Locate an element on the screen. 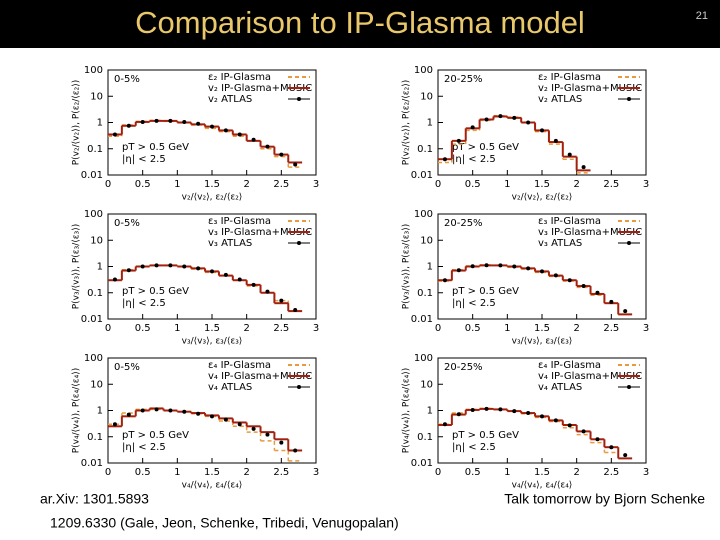 The image size is (720, 540). legend-label: v₃ ATLAS is located at coordinates (230, 243).